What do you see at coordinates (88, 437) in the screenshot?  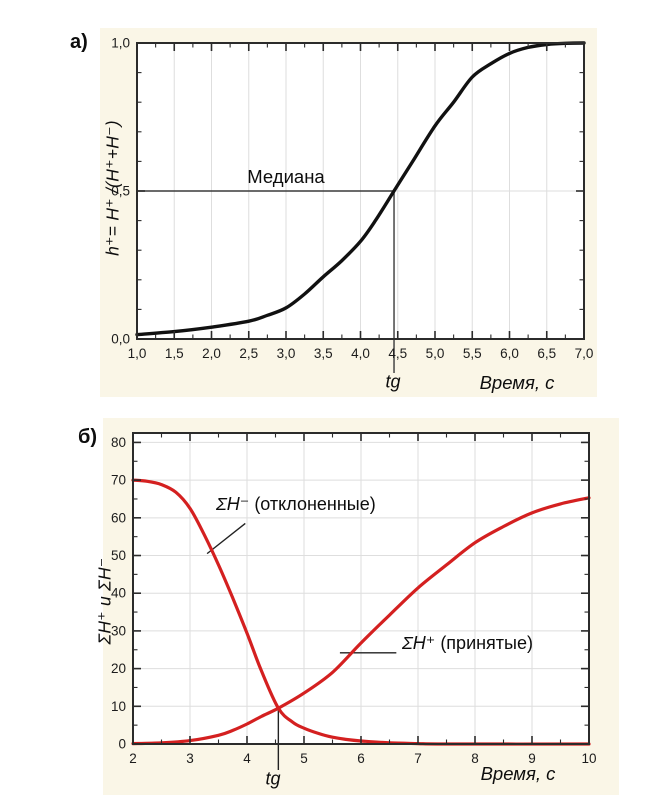 I see `panel-label-b: б)` at bounding box center [88, 437].